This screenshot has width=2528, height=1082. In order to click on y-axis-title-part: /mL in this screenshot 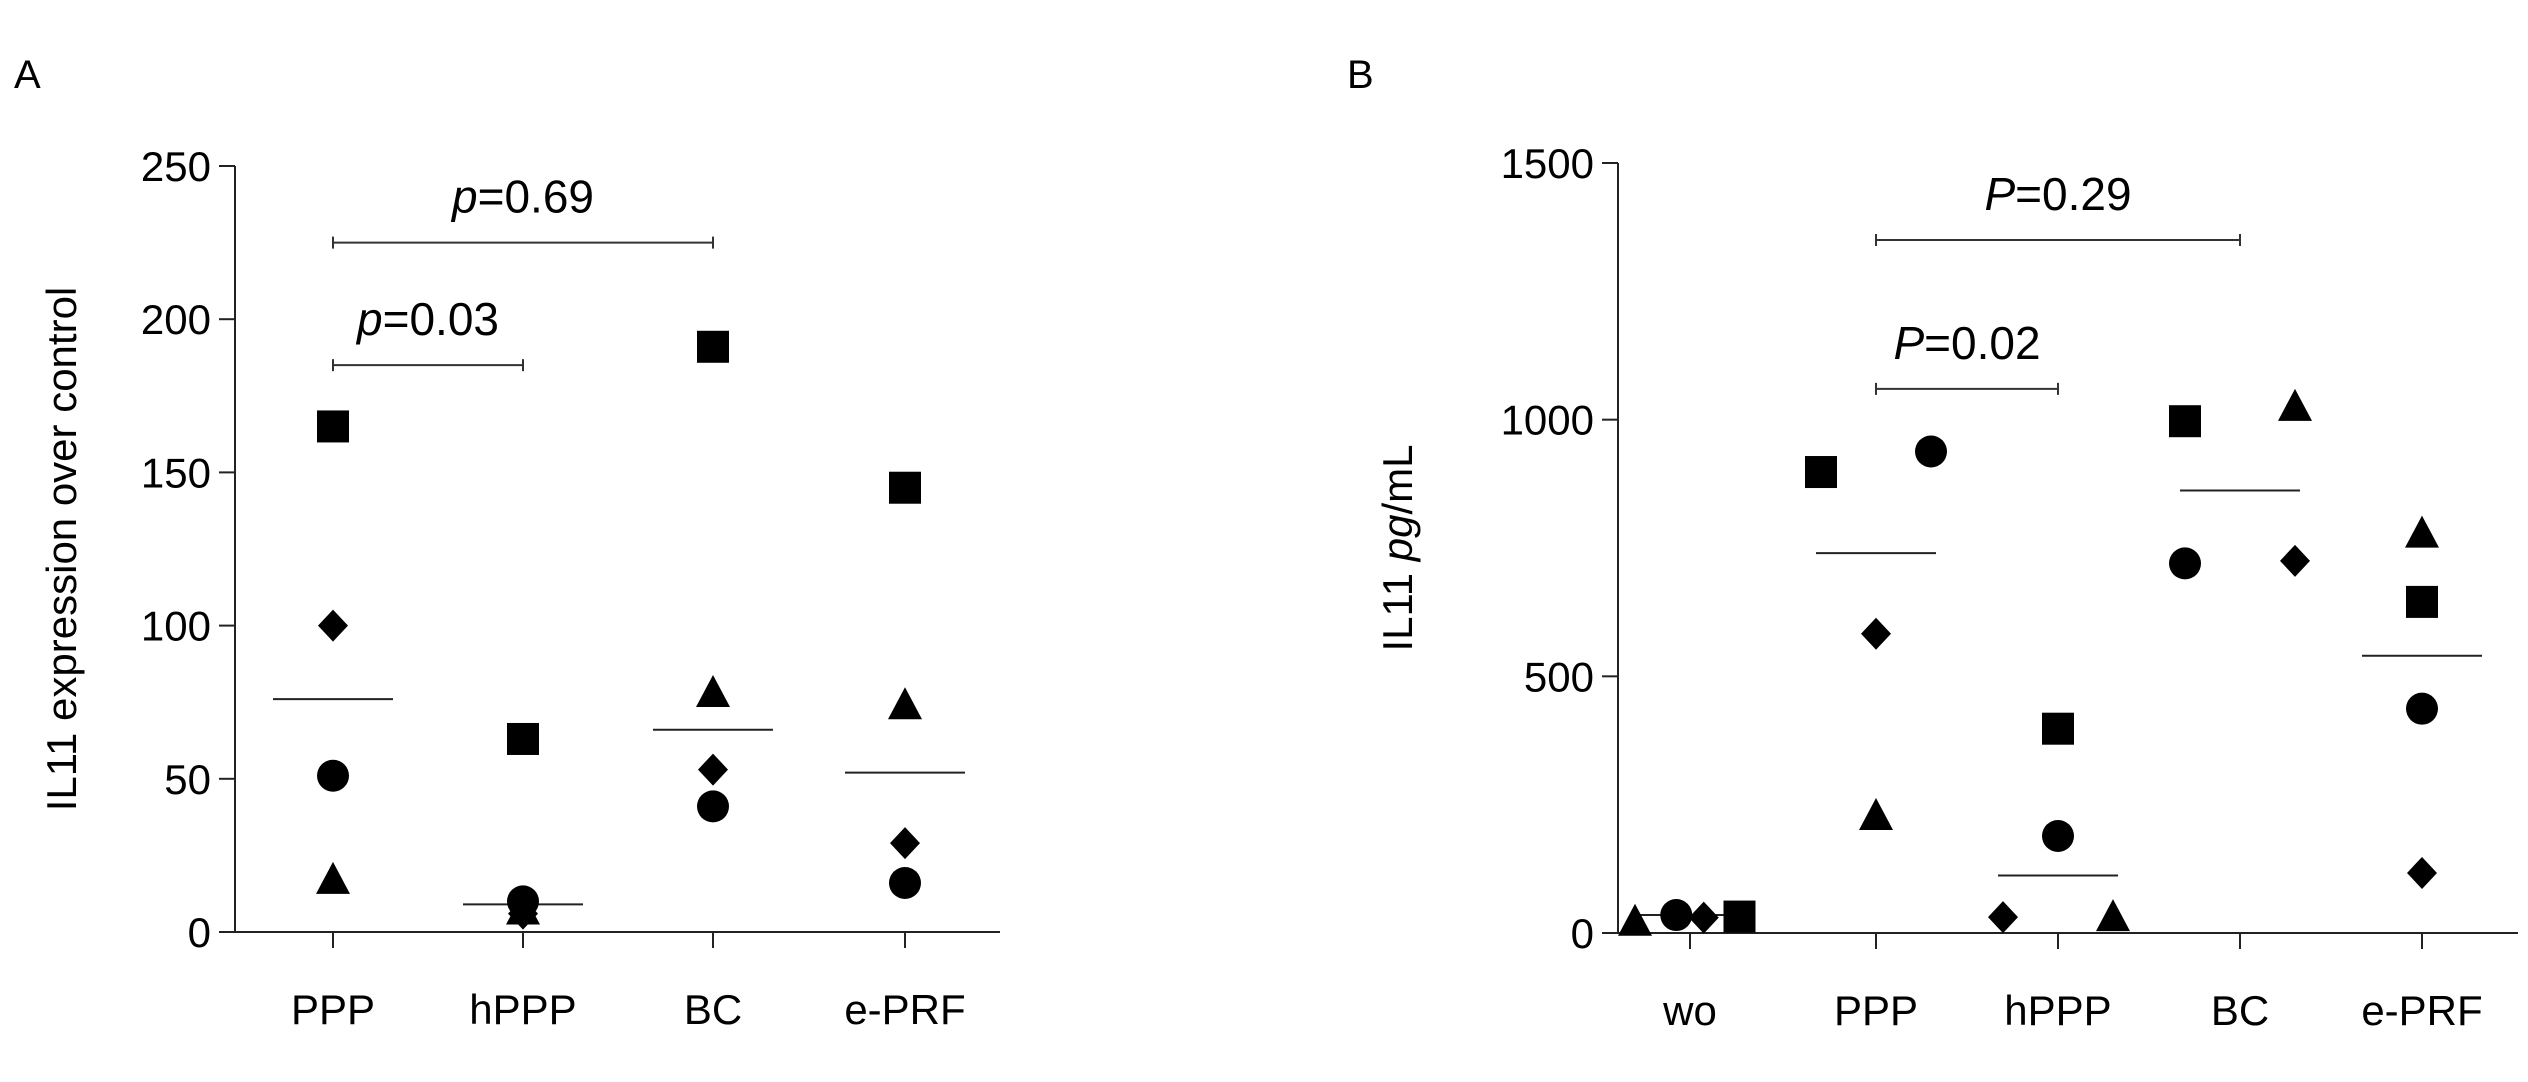, I will do `click(1397, 479)`.